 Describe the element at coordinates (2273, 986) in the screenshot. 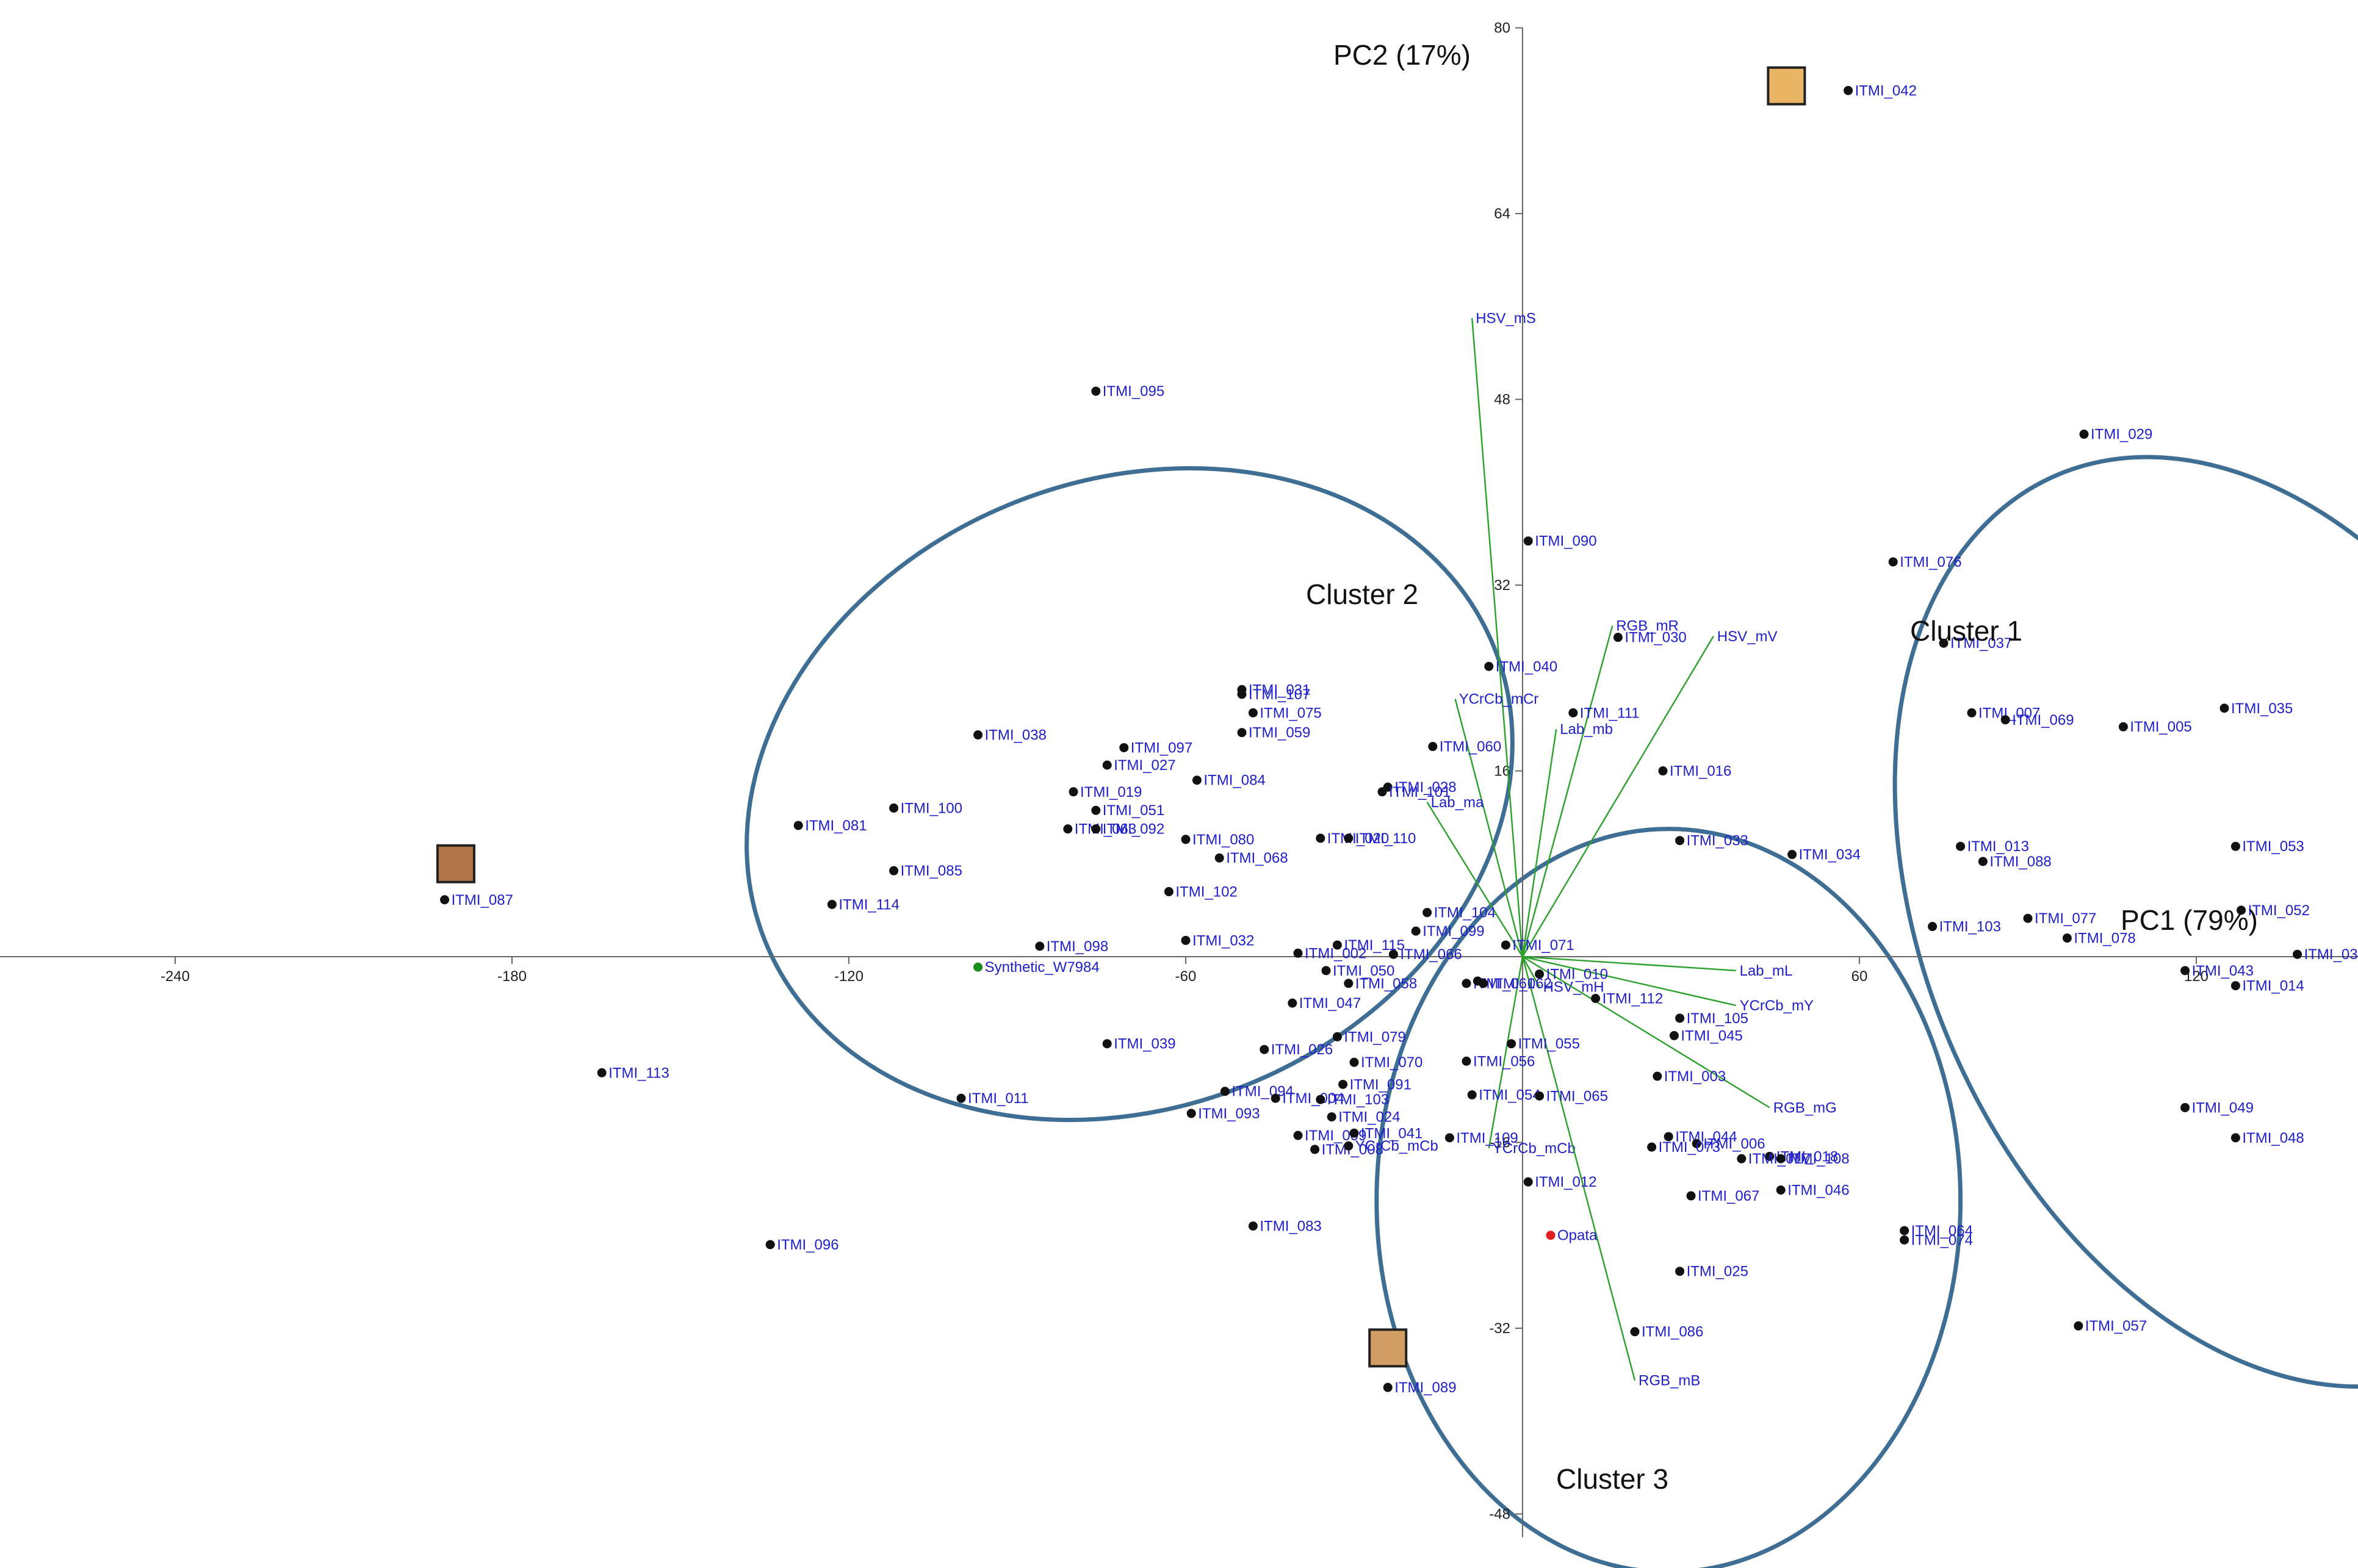

I see `data-point-label: ITMI_014` at that location.